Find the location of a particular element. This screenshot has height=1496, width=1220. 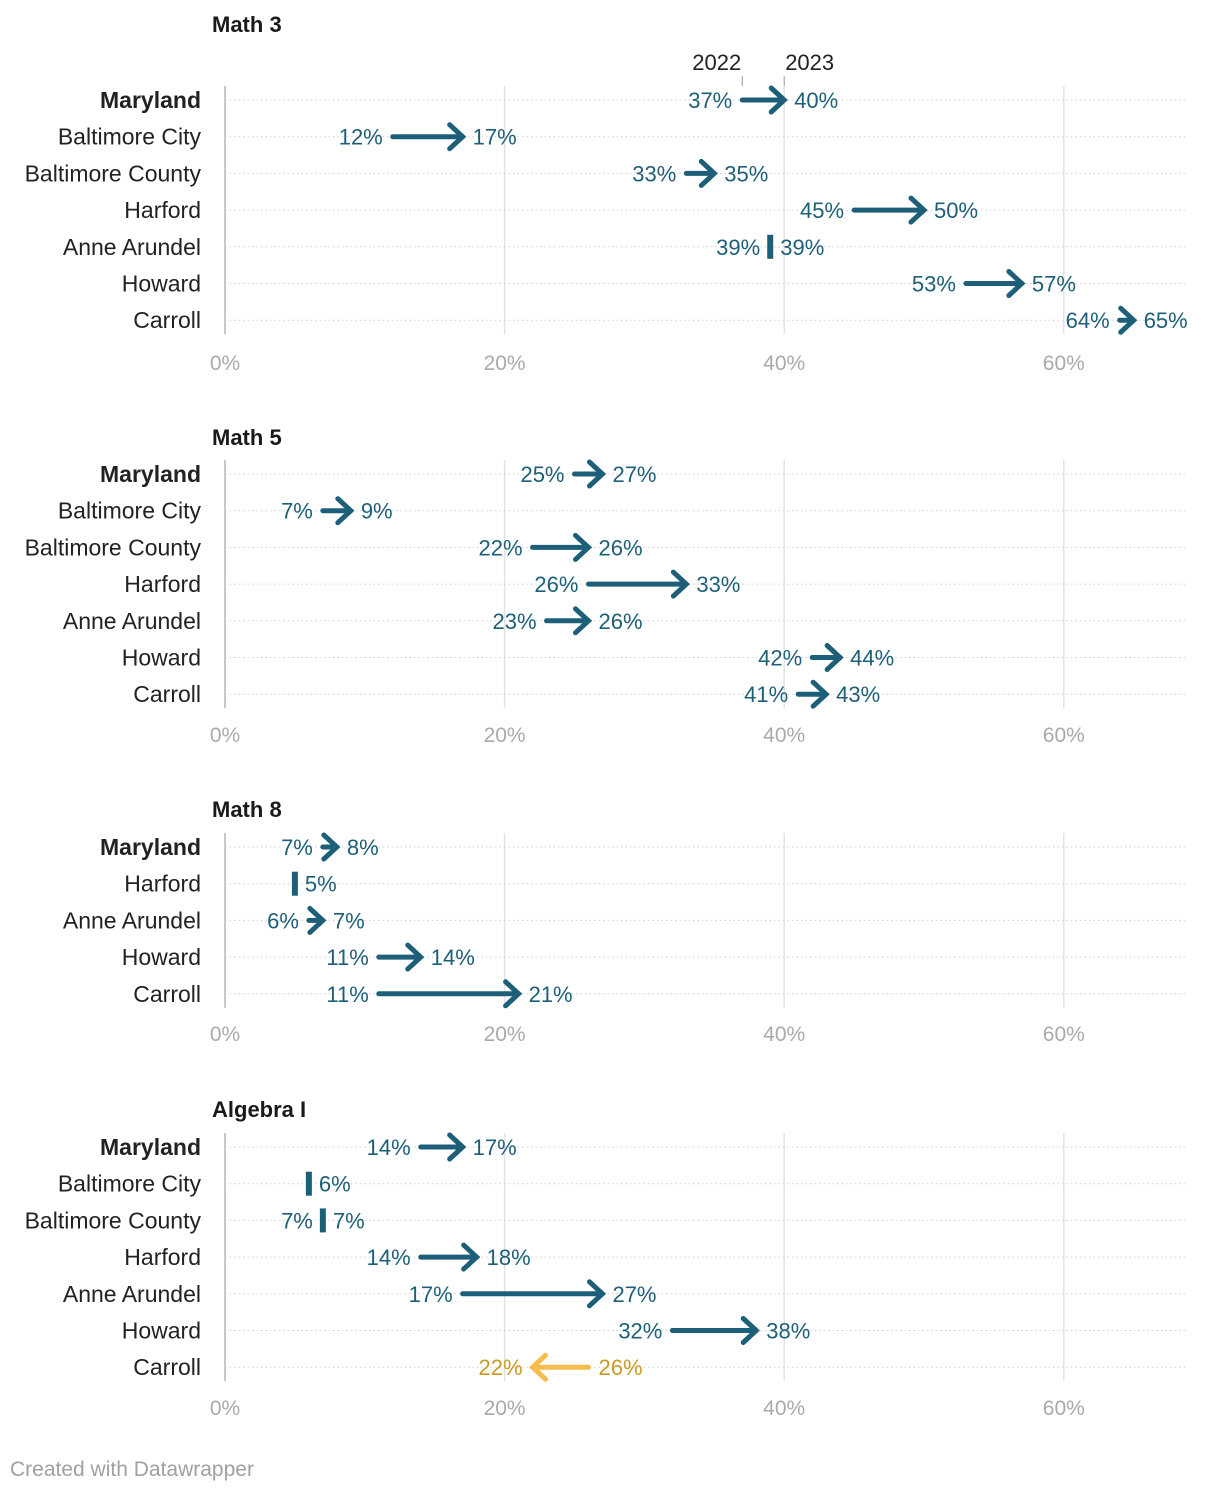

panel-title: Algebra I is located at coordinates (259, 1109).